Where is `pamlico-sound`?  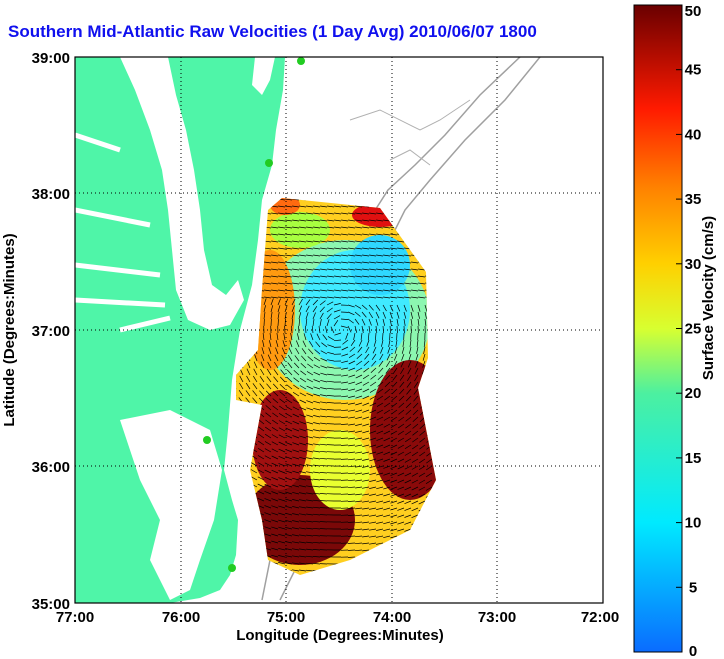 pamlico-sound is located at coordinates (171, 505).